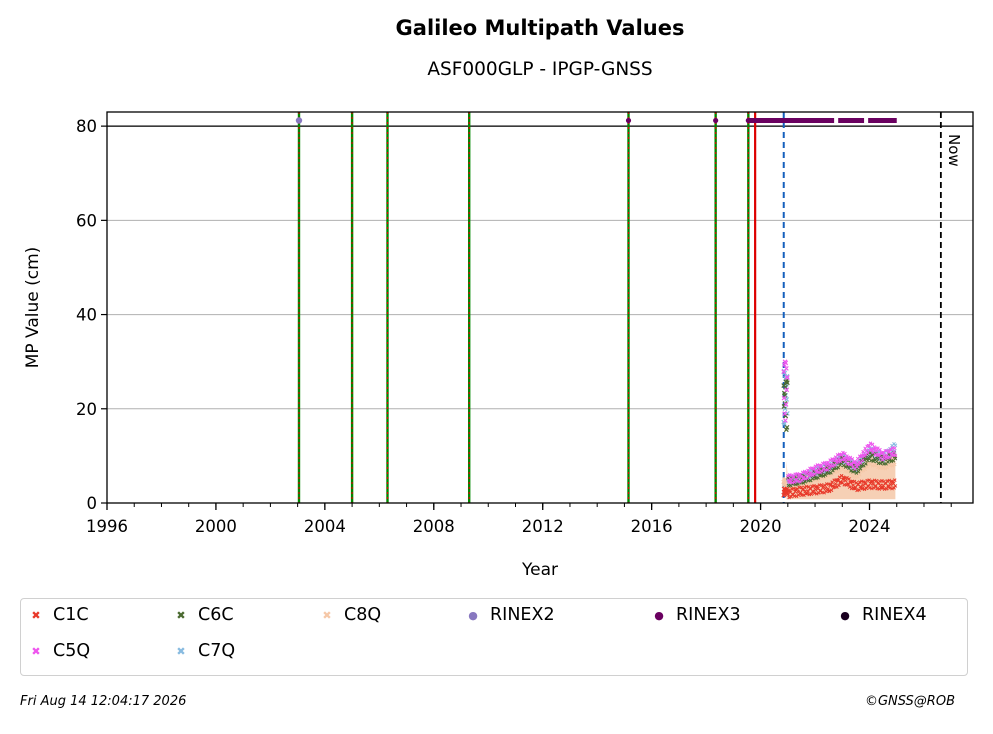  What do you see at coordinates (894, 615) in the screenshot?
I see `legend-label: RINEX4` at bounding box center [894, 615].